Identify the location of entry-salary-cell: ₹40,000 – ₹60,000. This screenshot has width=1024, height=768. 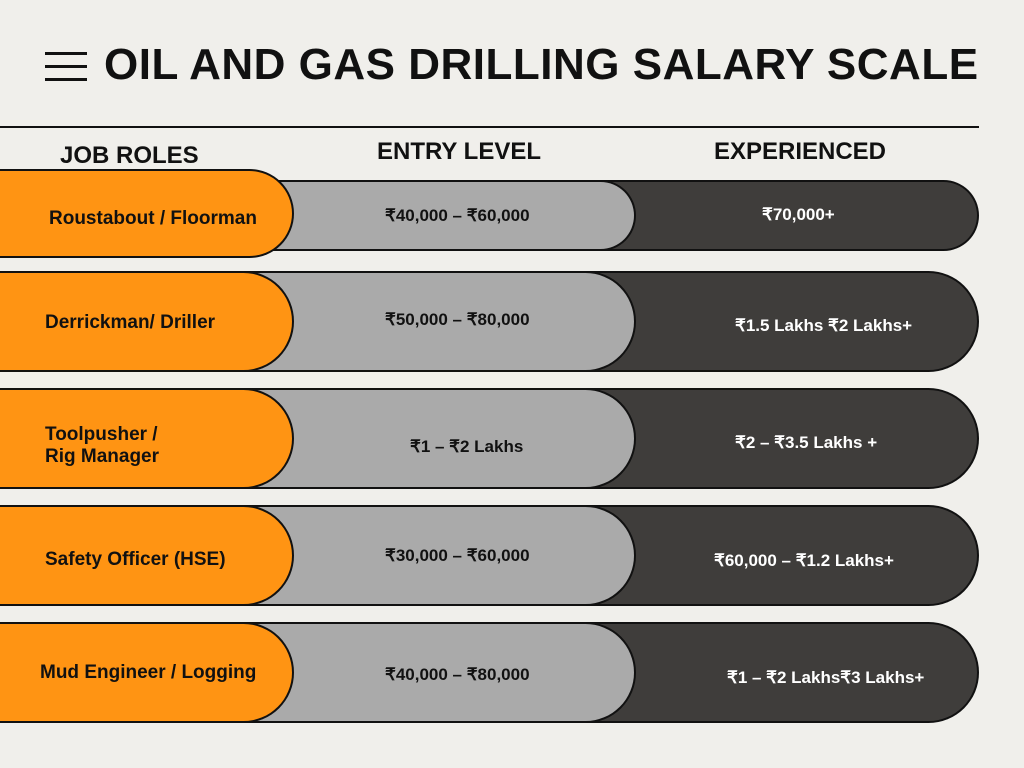
(438, 215).